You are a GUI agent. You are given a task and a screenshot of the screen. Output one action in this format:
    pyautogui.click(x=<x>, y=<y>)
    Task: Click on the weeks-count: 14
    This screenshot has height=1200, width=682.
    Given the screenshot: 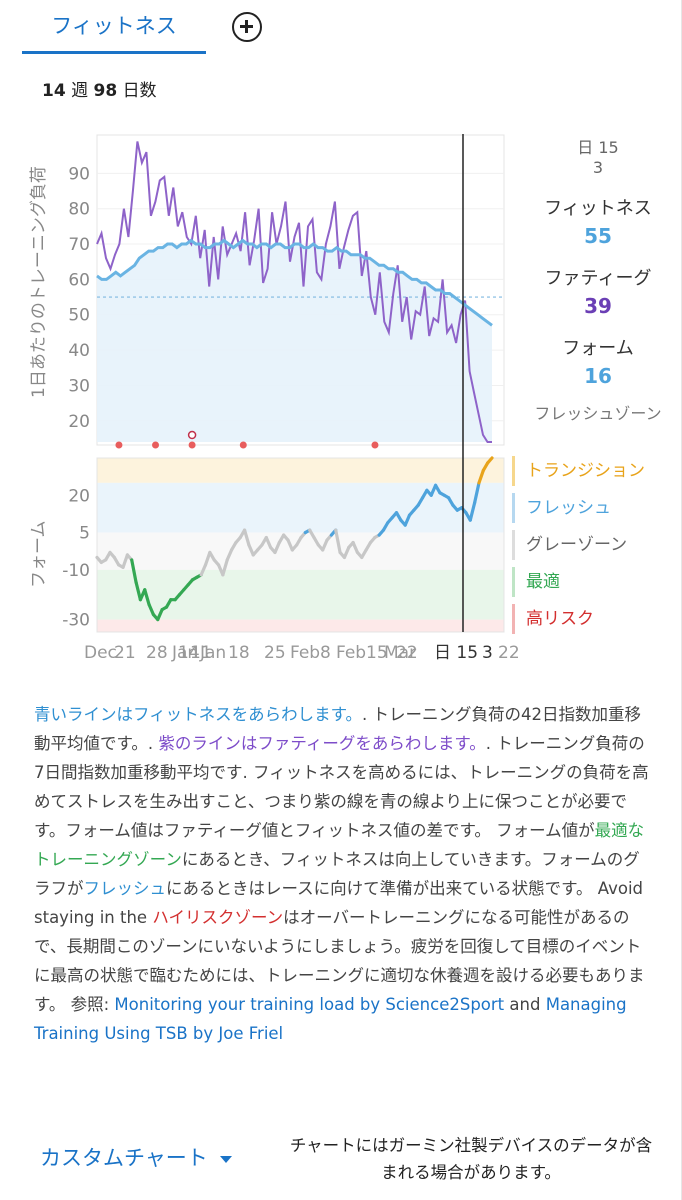 What is the action you would take?
    pyautogui.click(x=54, y=91)
    